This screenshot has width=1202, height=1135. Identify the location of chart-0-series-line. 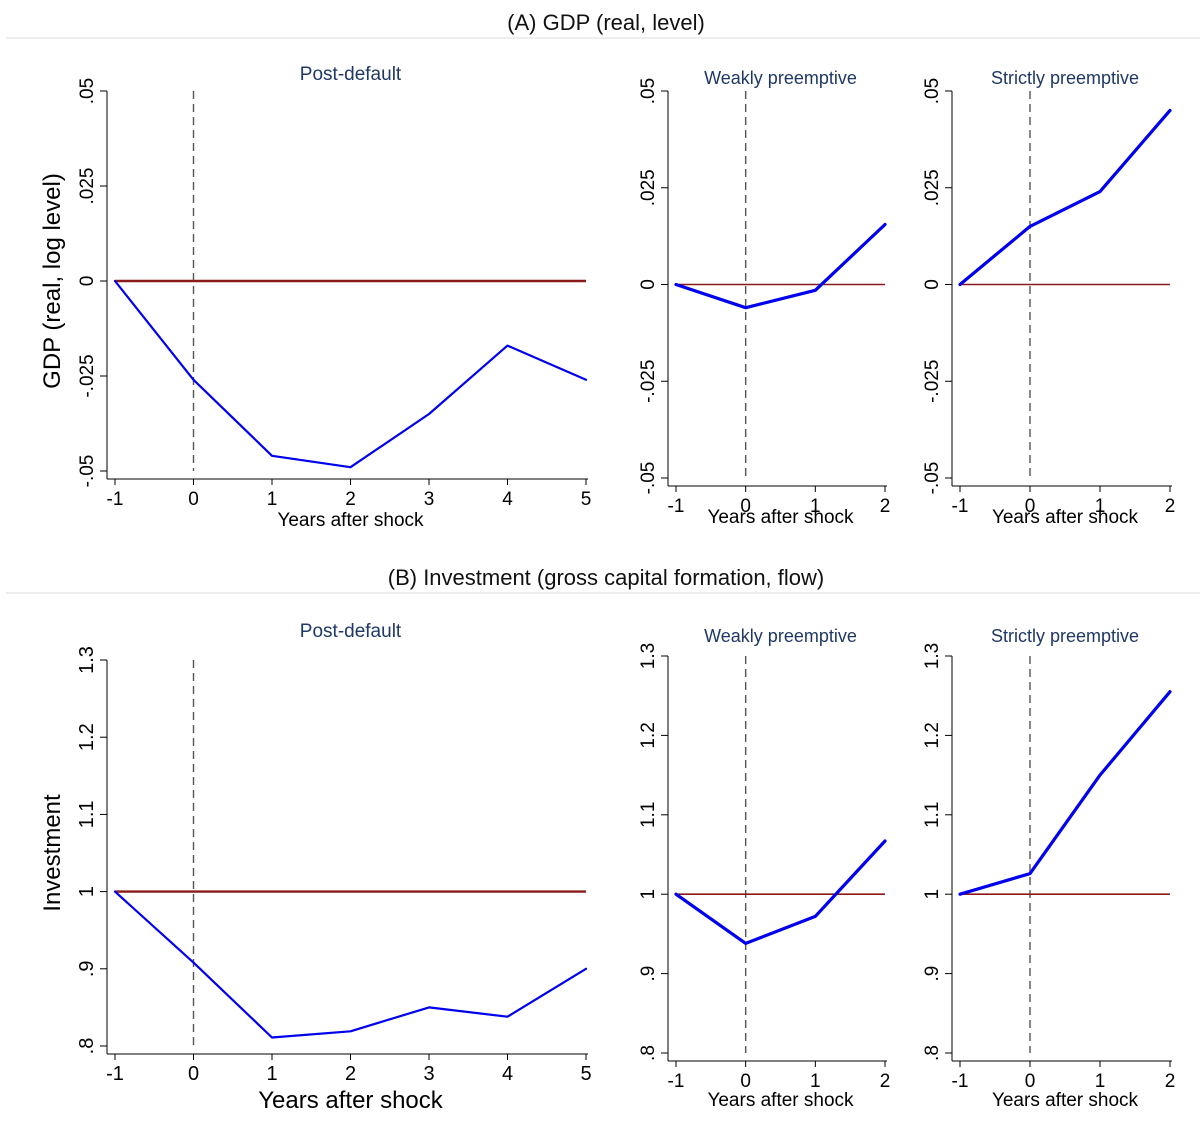
(350, 374).